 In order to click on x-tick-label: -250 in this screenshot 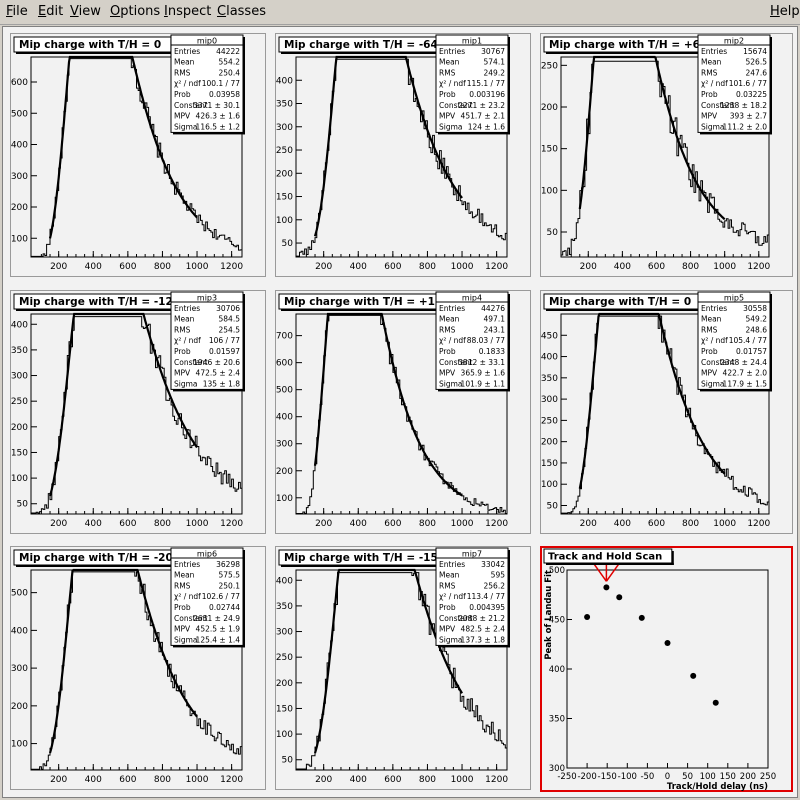, I will do `click(566, 777)`.